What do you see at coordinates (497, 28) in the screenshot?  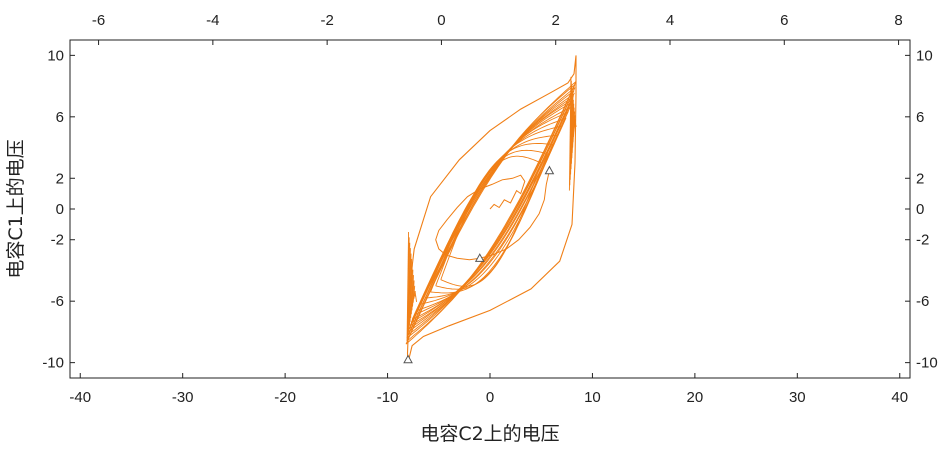 I see `top-x-axis: -6 -4 -2 0 2 4 6 8` at bounding box center [497, 28].